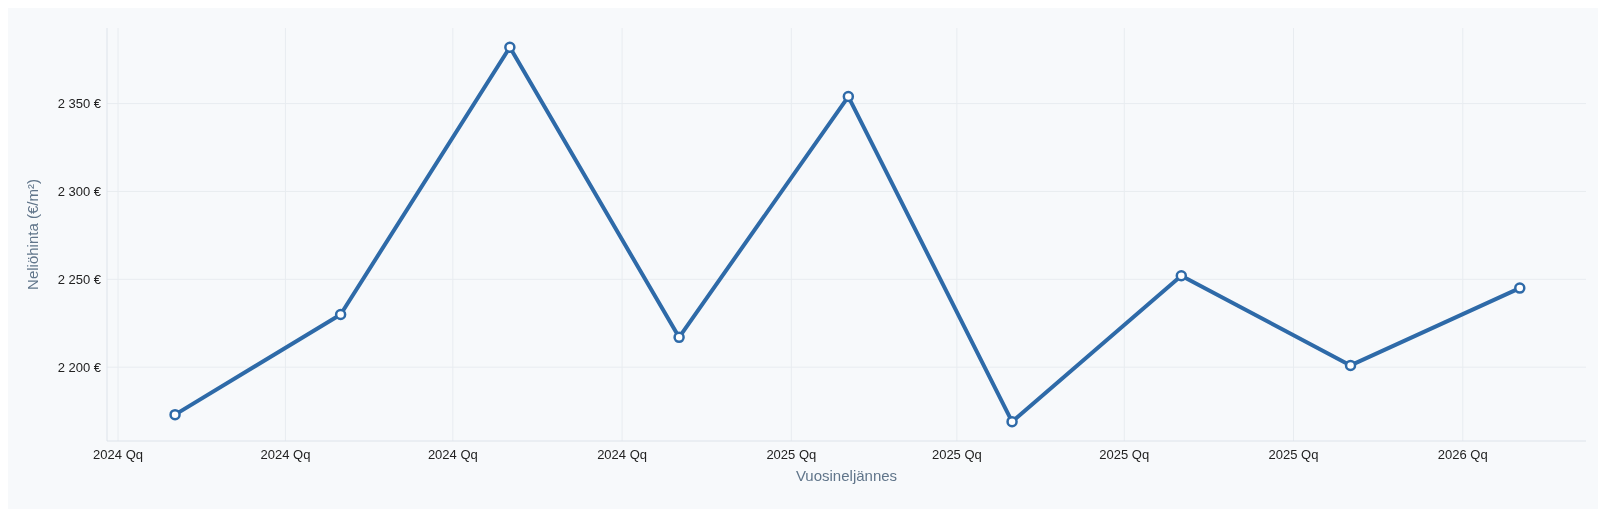 This screenshot has height=509, width=1598. Describe the element at coordinates (79, 279) in the screenshot. I see `y-tick-label: 2 250 €` at that location.